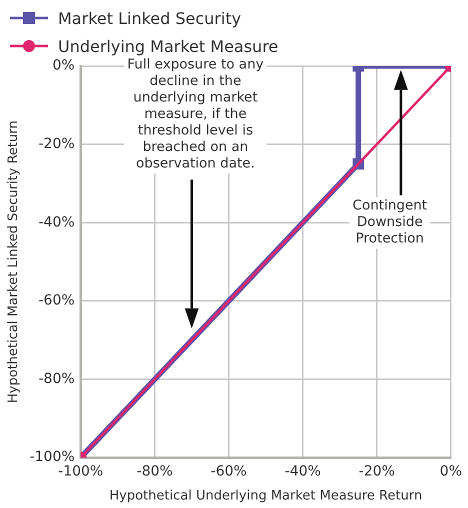 This screenshot has height=508, width=468. I want to click on y-tick-label: -100%, so click(52, 457).